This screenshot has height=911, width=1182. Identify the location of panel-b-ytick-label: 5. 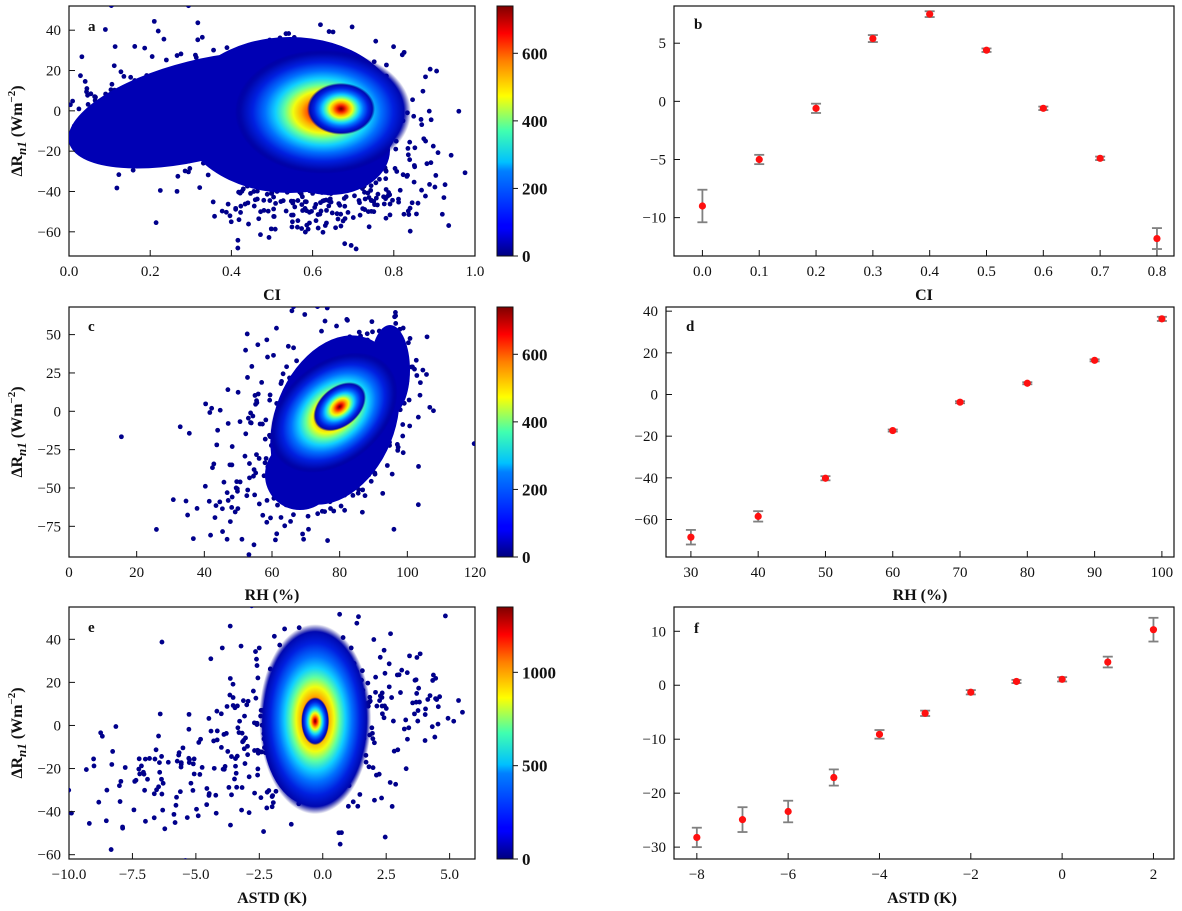
(663, 44).